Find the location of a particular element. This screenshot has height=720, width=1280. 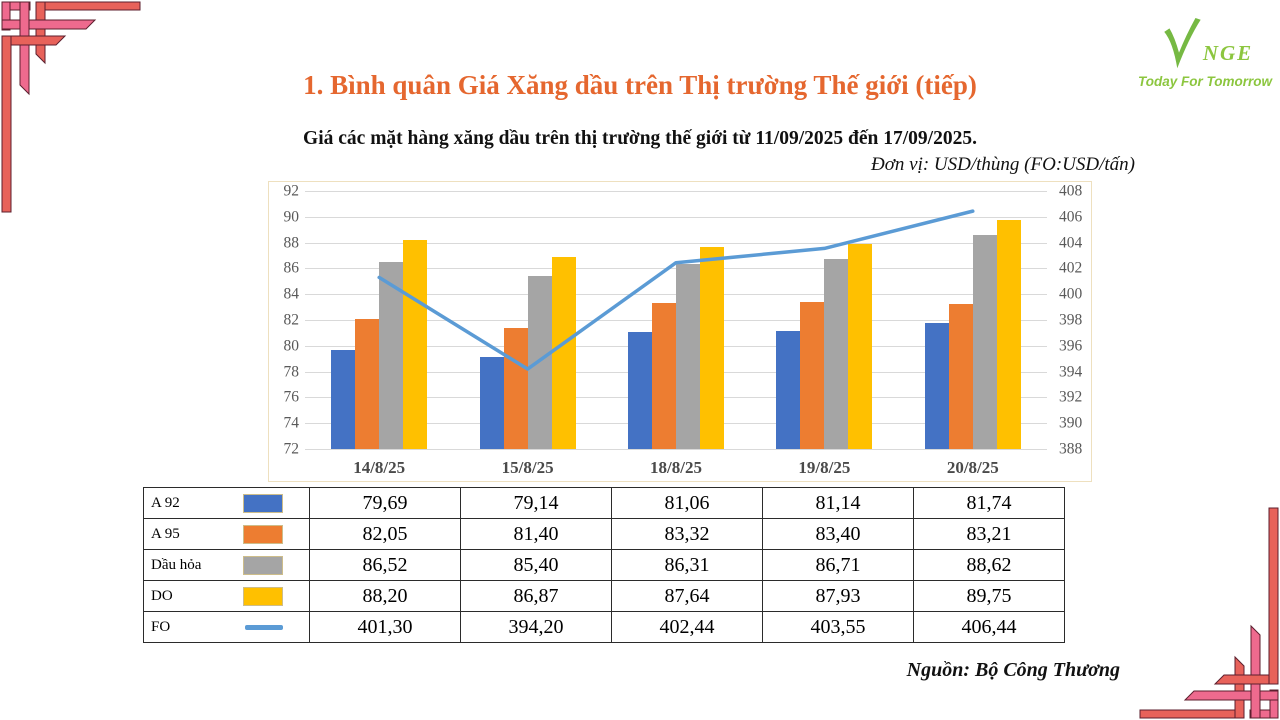

table-row: Dầu hỏa 86,52 85,40 86,31 86,71 88,62 is located at coordinates (604, 565).